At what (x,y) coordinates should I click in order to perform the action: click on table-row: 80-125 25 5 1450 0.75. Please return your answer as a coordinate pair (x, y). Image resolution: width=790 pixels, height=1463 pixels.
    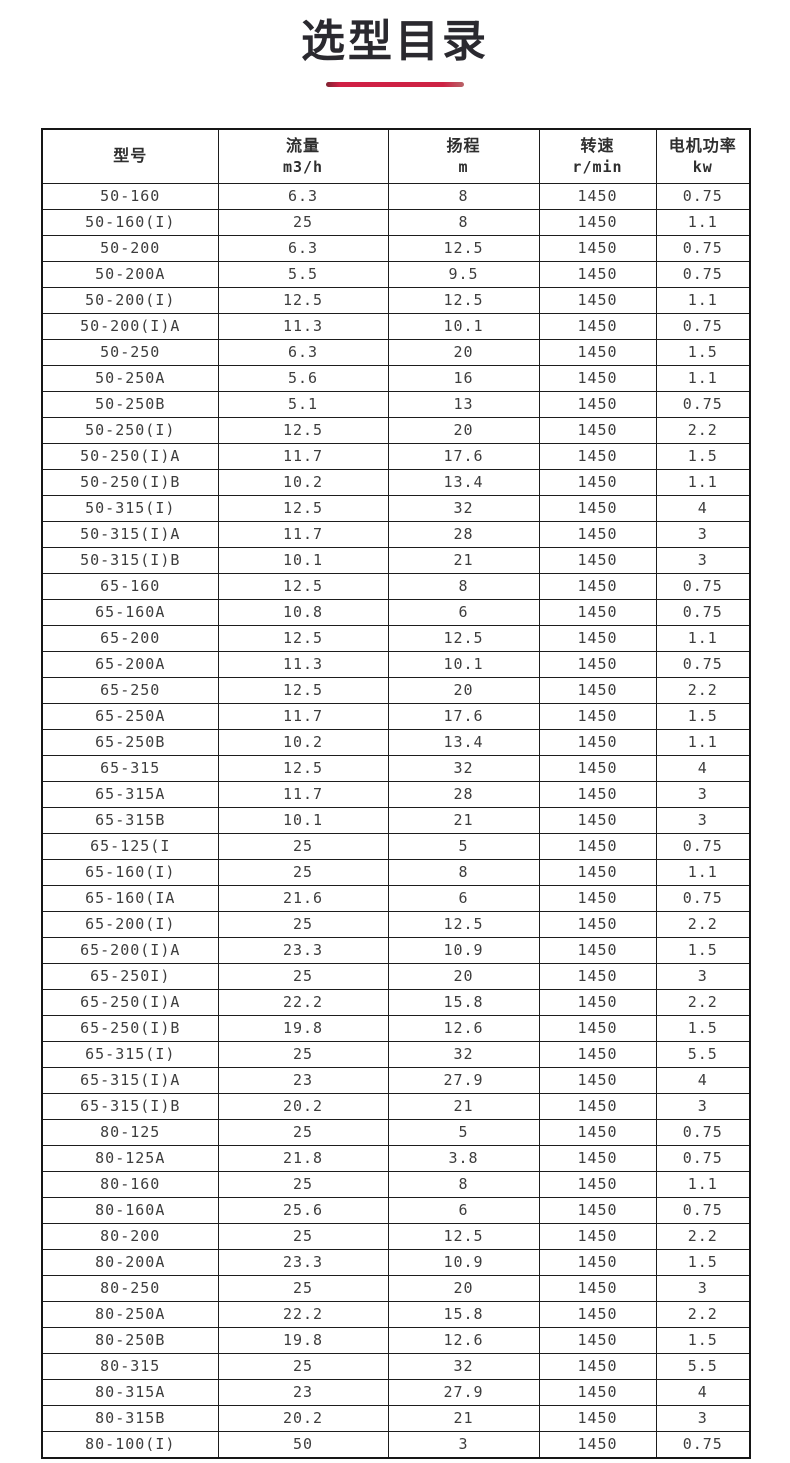
    Looking at the image, I should click on (396, 1132).